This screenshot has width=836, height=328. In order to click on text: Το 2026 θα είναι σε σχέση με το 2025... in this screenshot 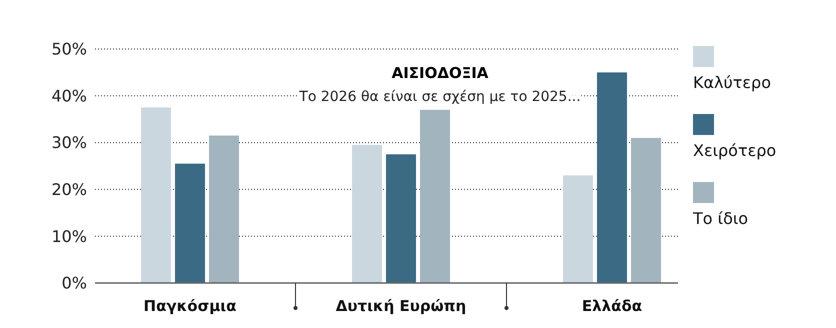, I will do `click(439, 97)`.